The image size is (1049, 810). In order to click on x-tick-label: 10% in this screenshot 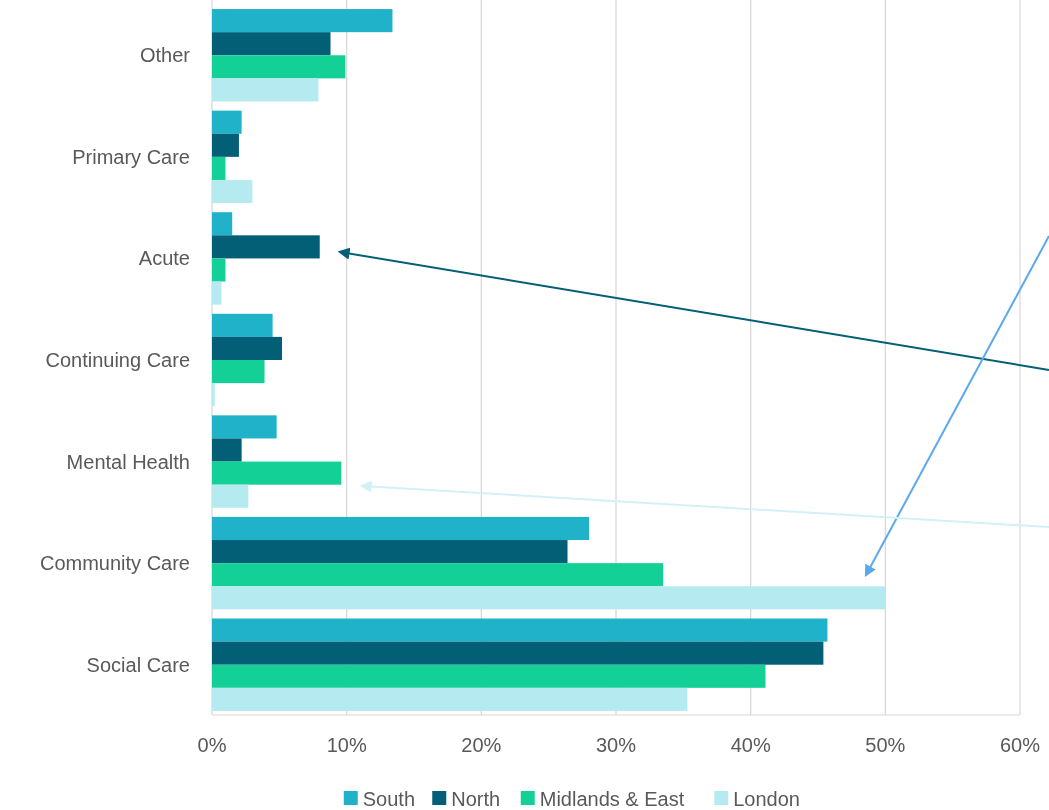, I will do `click(346, 745)`.